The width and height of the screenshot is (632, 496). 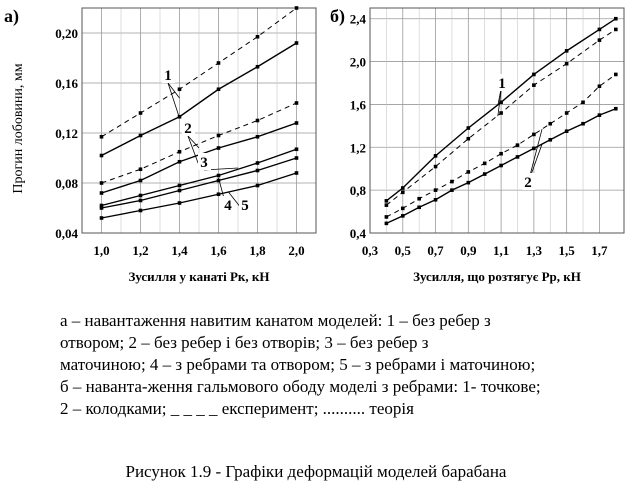 I want to click on x-tick-label: 0,9, so click(x=468, y=250).